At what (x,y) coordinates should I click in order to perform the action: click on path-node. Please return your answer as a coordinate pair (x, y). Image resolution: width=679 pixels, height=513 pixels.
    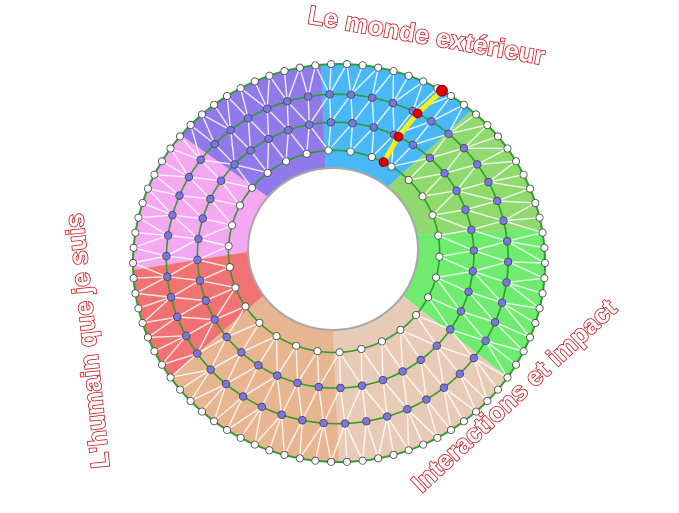
    Looking at the image, I should click on (398, 136).